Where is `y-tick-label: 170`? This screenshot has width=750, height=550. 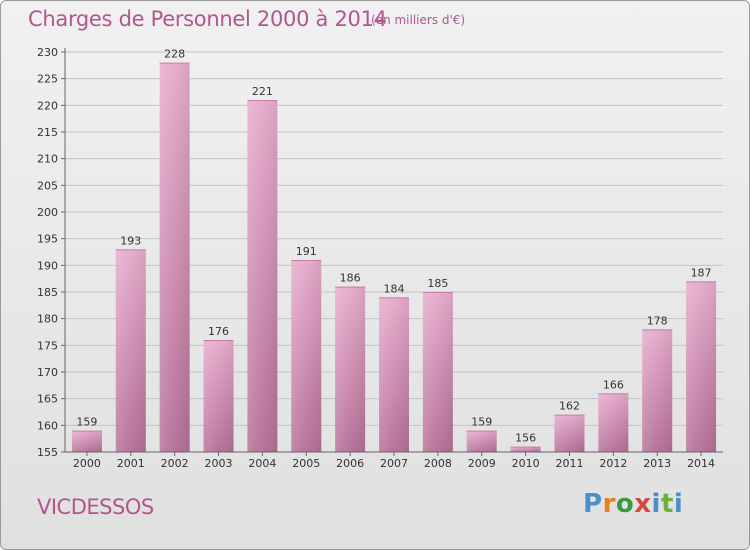 y-tick-label: 170 is located at coordinates (47, 372).